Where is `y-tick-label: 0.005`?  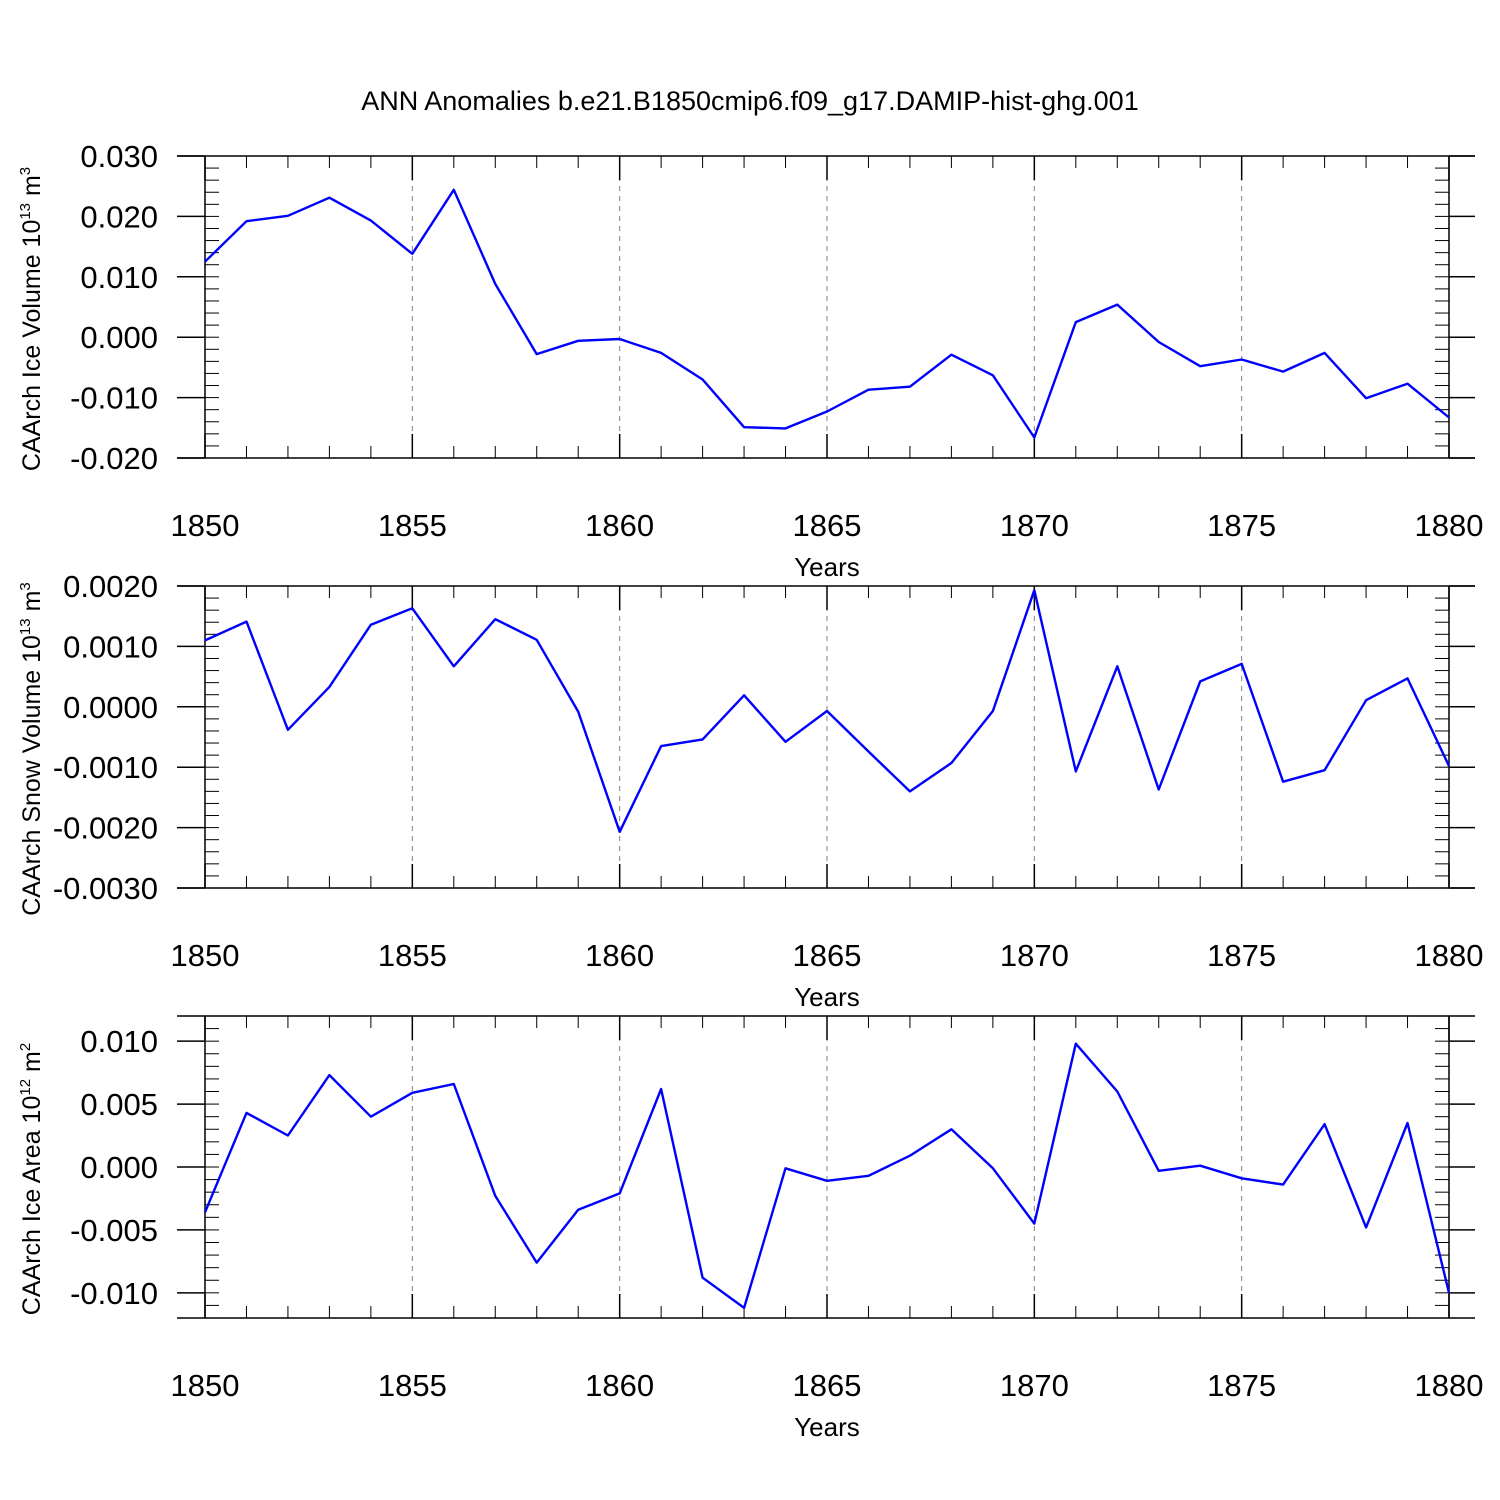
y-tick-label: 0.005 is located at coordinates (119, 1104).